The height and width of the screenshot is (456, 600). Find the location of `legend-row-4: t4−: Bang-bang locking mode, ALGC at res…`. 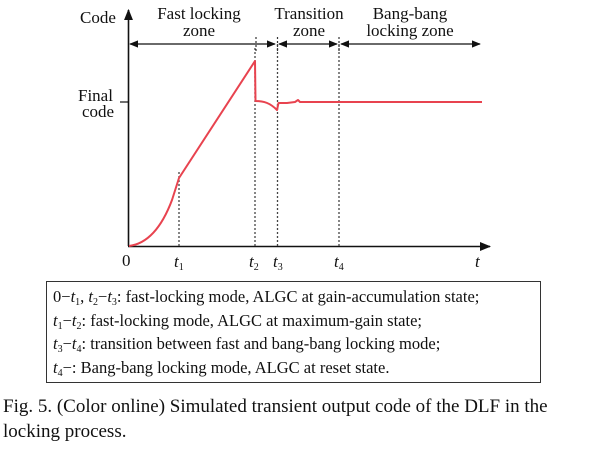

legend-row-4: t4−: Bang-bang locking mode, ALGC at res… is located at coordinates (221, 368).